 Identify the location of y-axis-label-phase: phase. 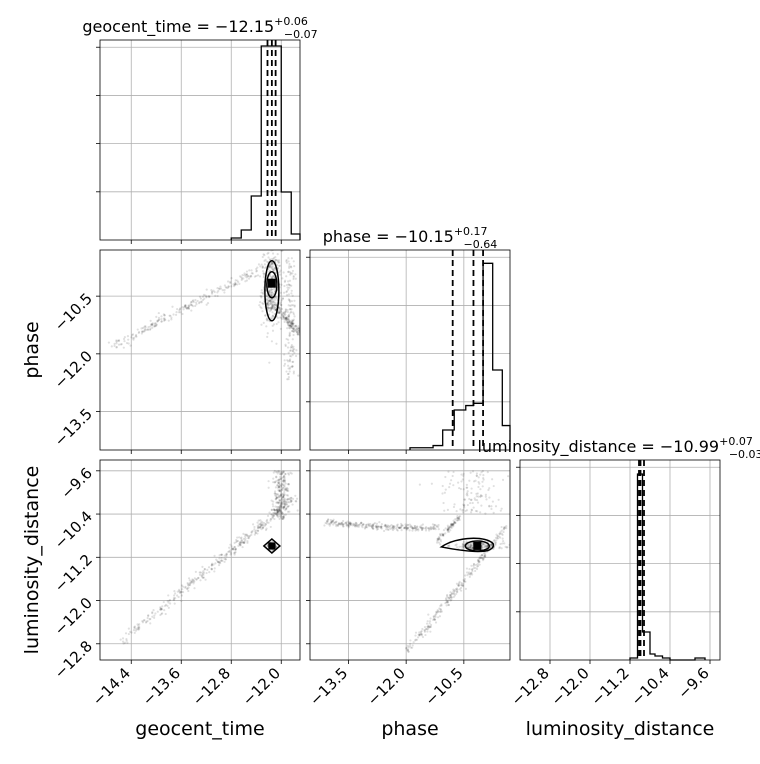
(32, 349).